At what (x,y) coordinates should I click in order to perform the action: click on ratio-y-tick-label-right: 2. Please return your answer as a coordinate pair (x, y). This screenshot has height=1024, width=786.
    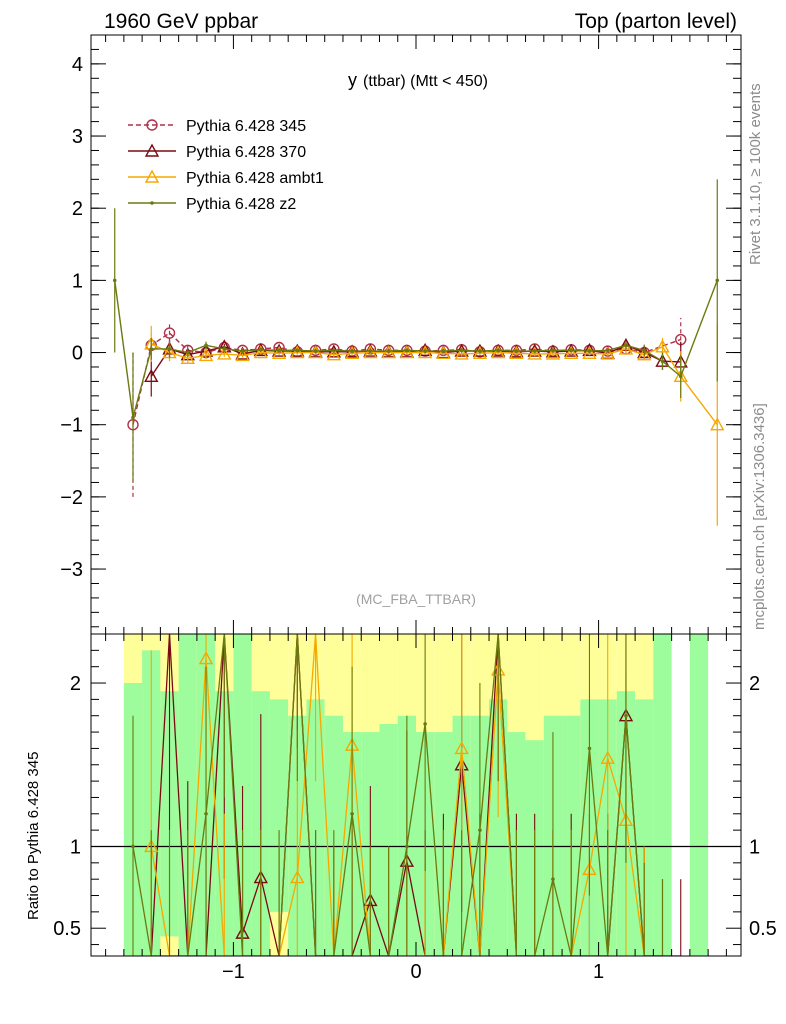
    Looking at the image, I should click on (754, 684).